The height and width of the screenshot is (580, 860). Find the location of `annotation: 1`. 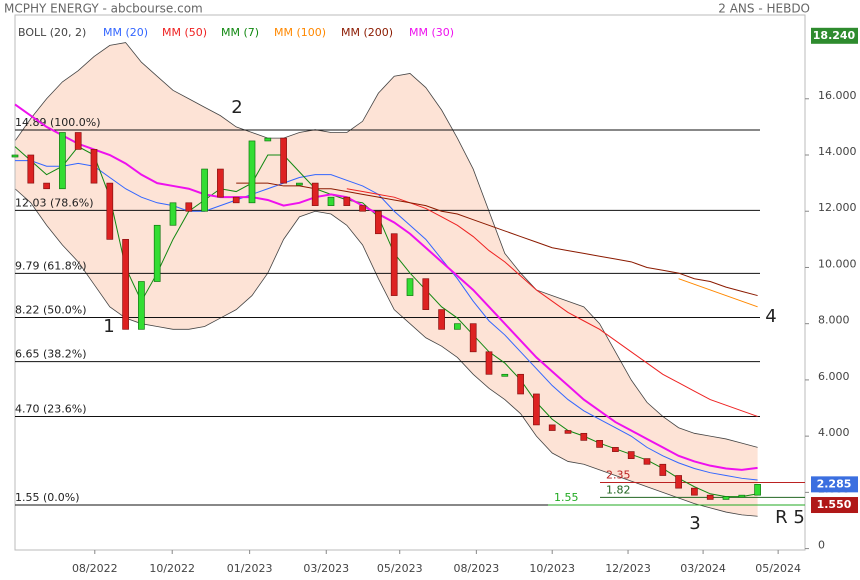

annotation: 1 is located at coordinates (108, 326).